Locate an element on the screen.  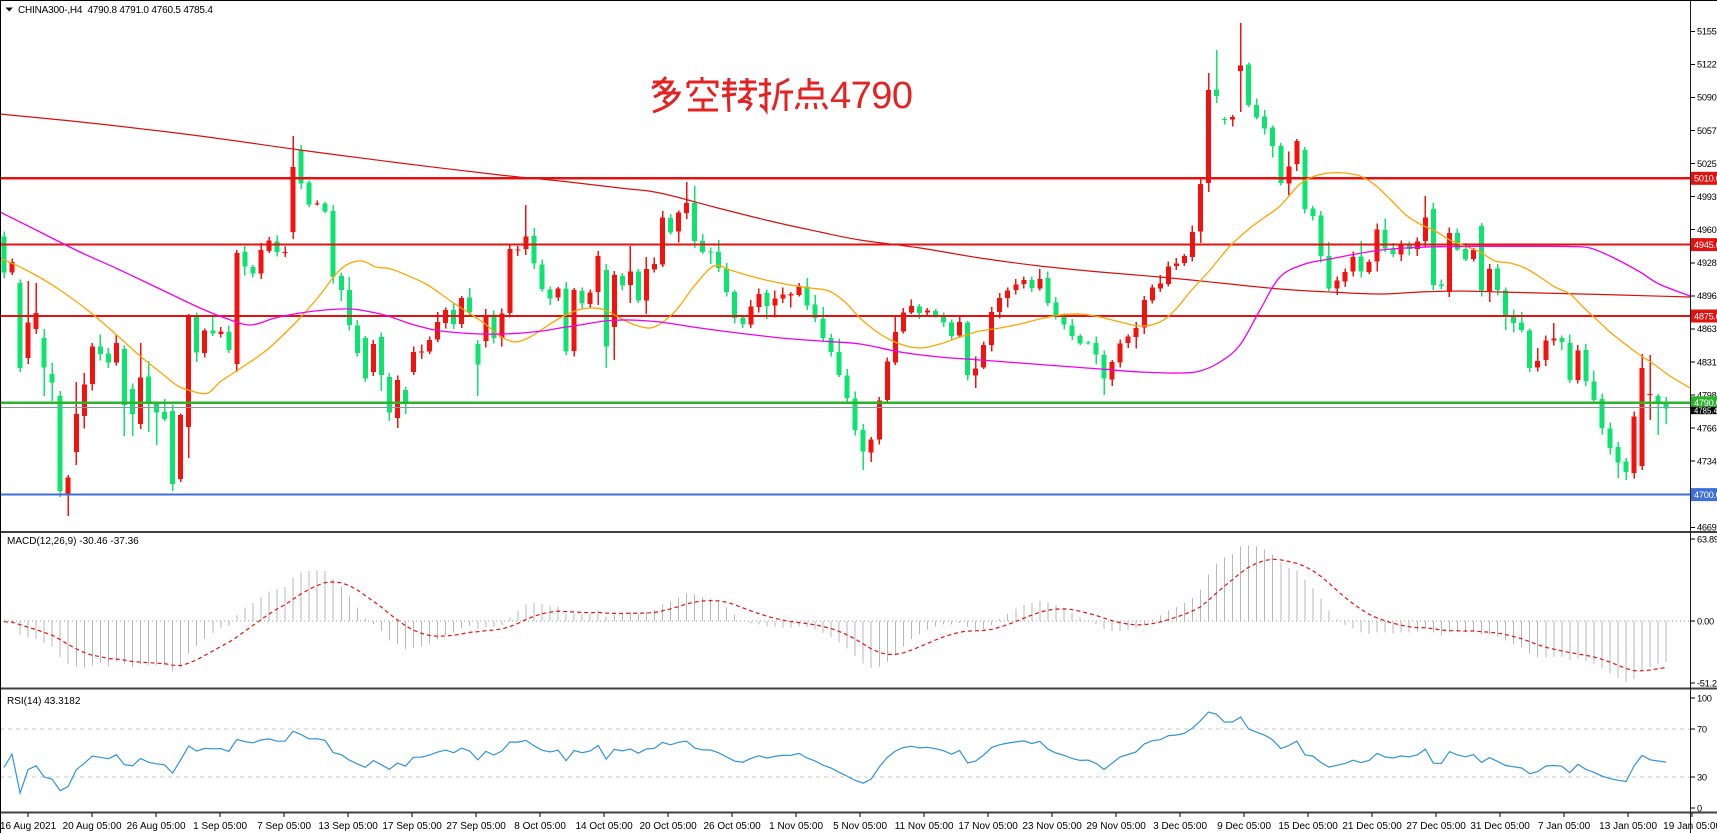
svg-text: 11 Nov 05:00 is located at coordinates (924, 826).